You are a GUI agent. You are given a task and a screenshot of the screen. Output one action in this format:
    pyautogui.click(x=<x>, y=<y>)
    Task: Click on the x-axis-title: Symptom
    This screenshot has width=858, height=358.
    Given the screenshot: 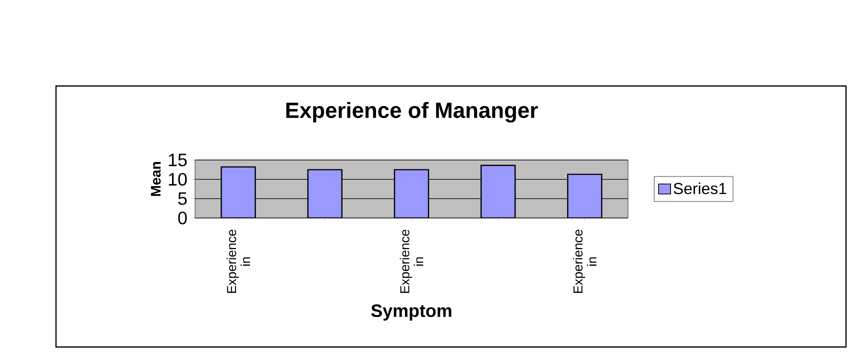 What is the action you would take?
    pyautogui.click(x=411, y=312)
    